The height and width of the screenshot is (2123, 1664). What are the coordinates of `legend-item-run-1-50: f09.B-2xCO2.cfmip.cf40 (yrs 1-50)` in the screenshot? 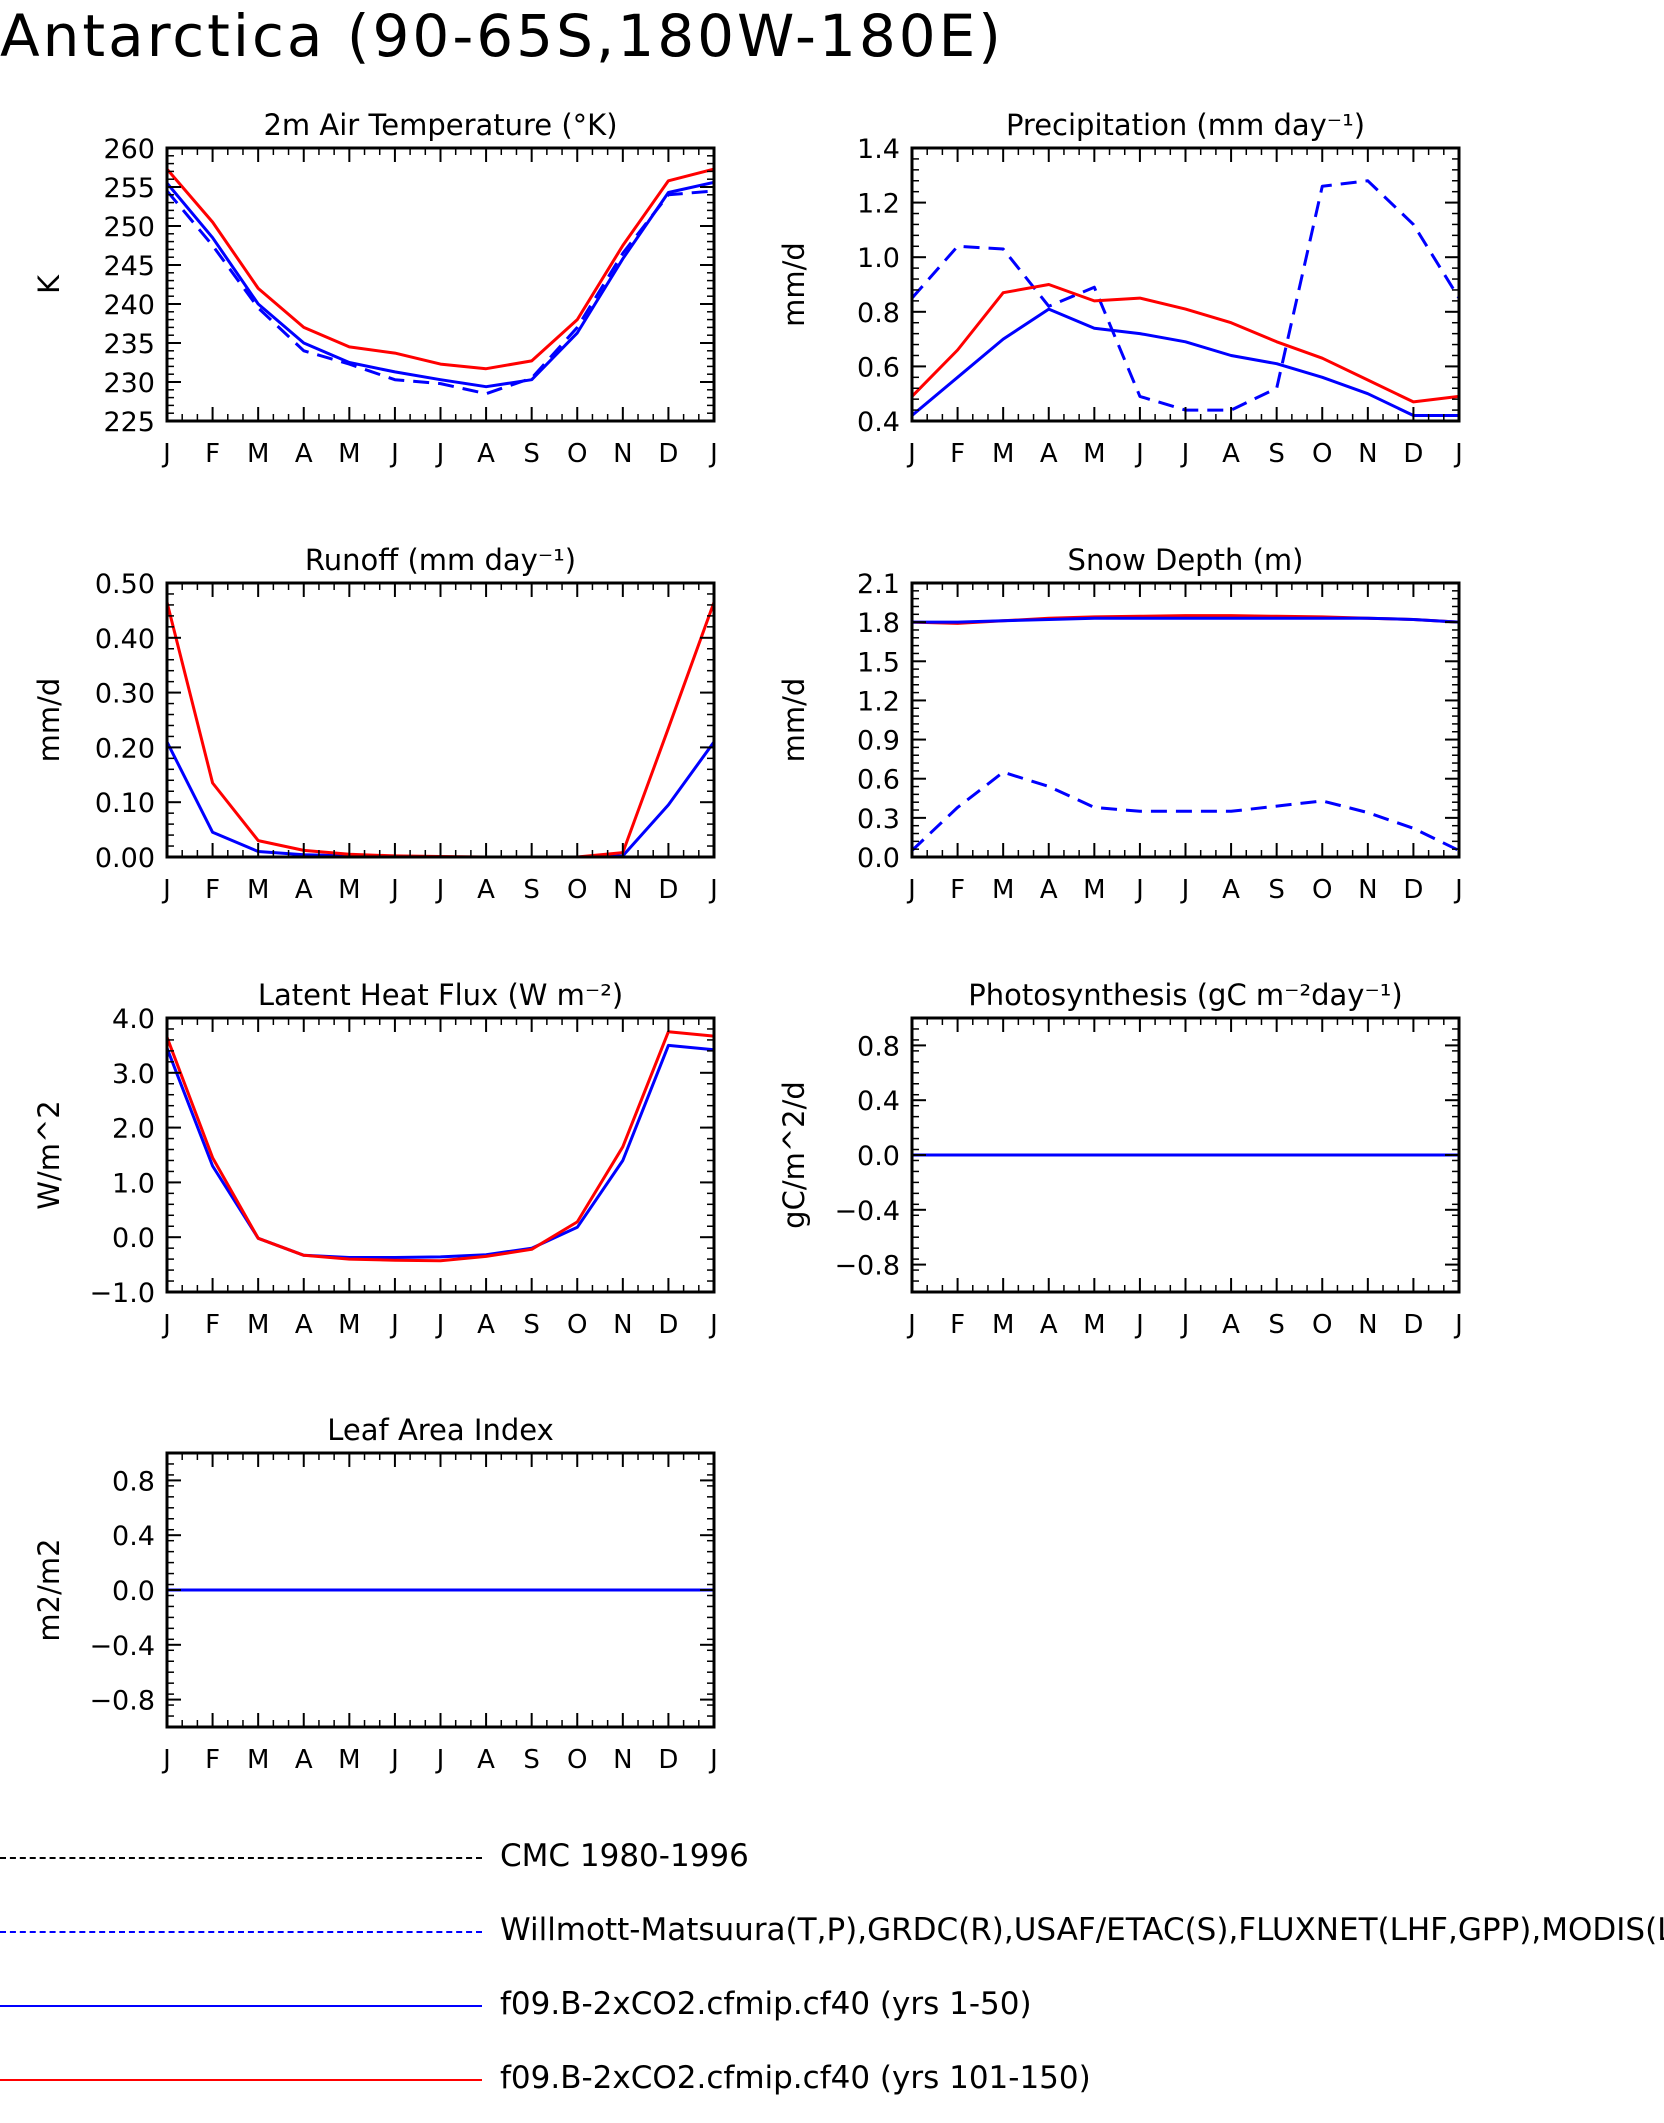 It's located at (832, 2006).